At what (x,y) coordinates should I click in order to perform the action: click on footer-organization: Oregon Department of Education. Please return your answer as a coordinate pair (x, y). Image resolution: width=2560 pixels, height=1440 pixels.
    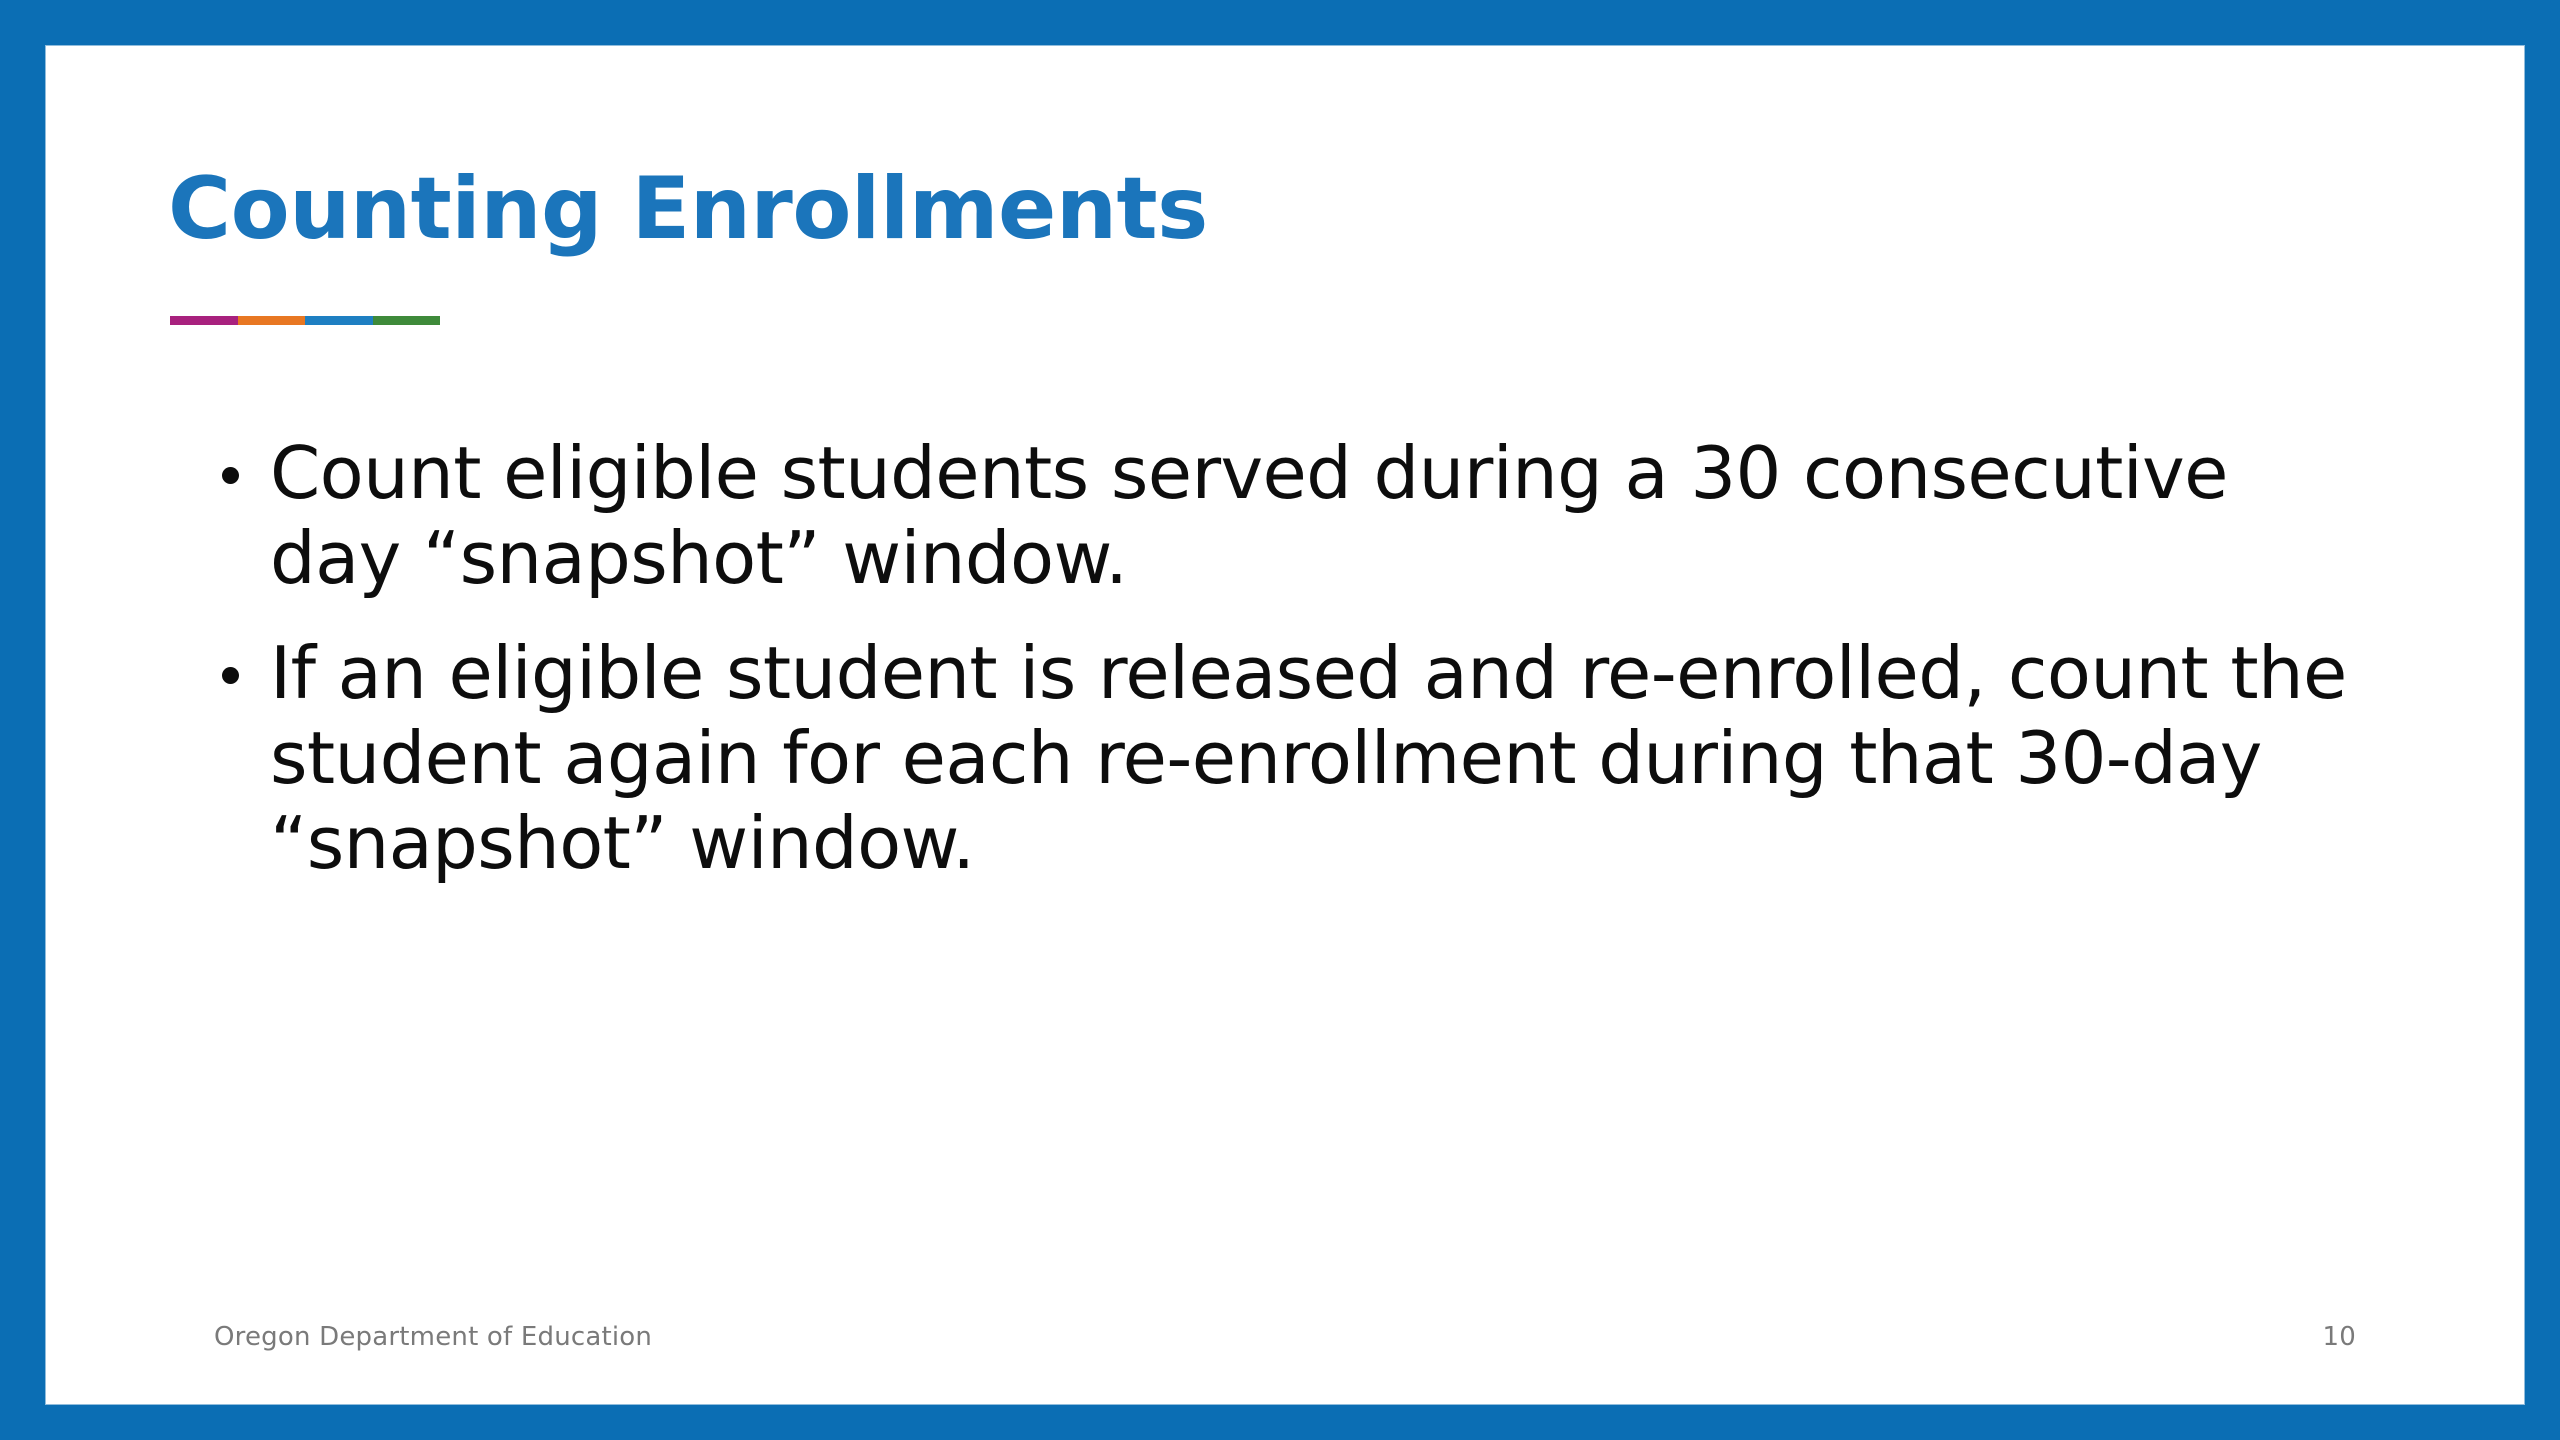
    Looking at the image, I should click on (433, 1337).